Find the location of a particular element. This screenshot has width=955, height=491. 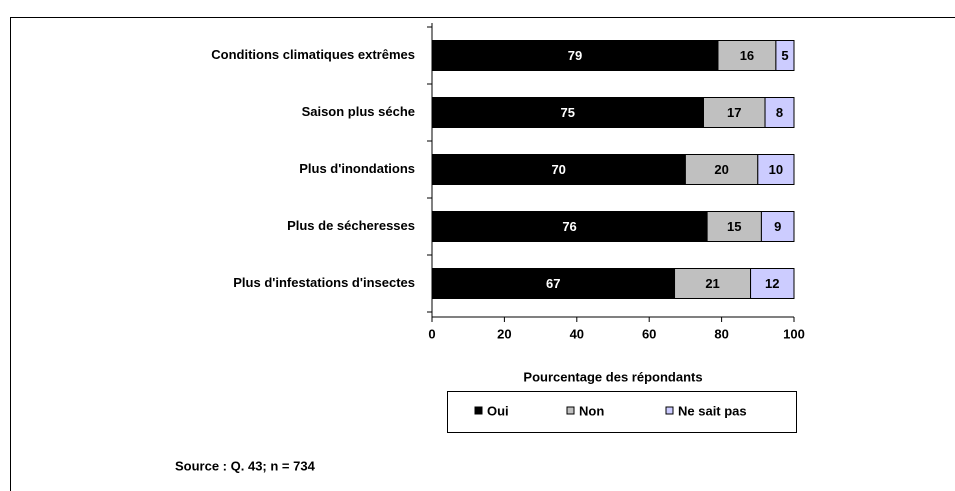

x-tick-label: 0 is located at coordinates (431, 333).